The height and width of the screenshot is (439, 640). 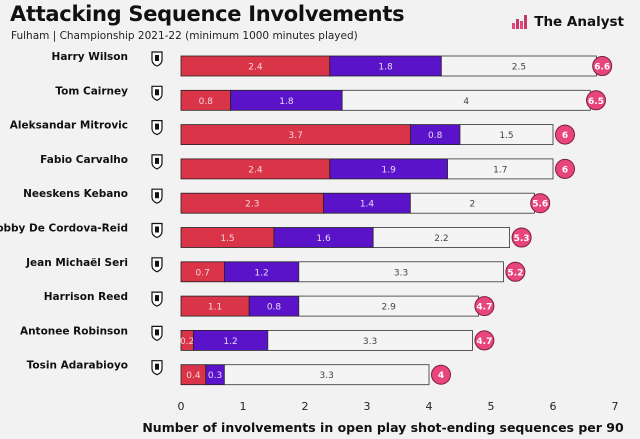 What do you see at coordinates (519, 68) in the screenshot?
I see `segment-value-label: 2.5` at bounding box center [519, 68].